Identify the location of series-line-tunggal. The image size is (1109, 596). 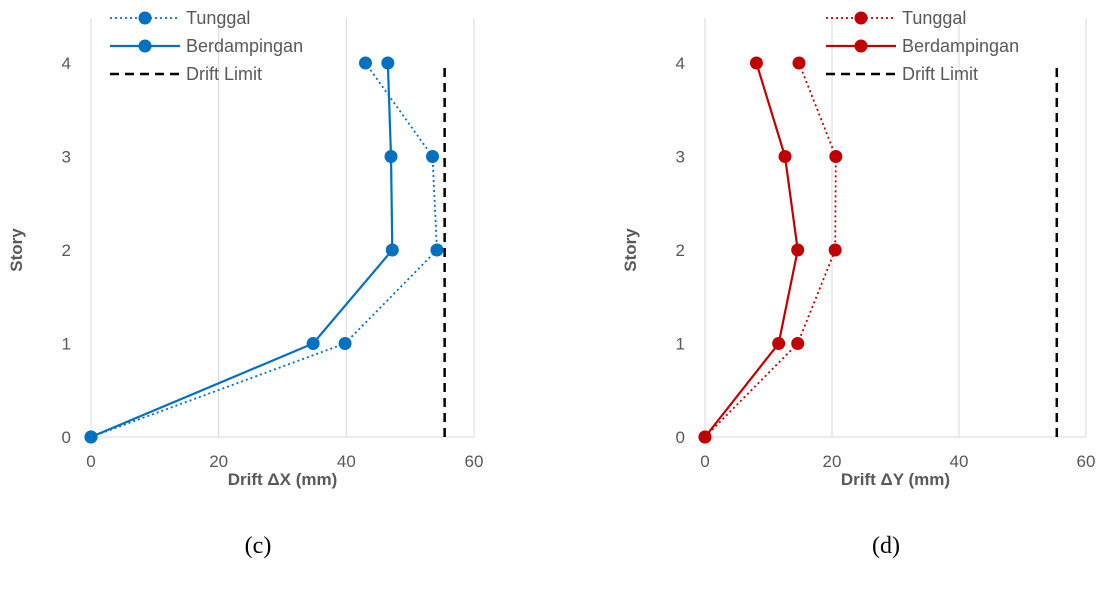
(770, 250).